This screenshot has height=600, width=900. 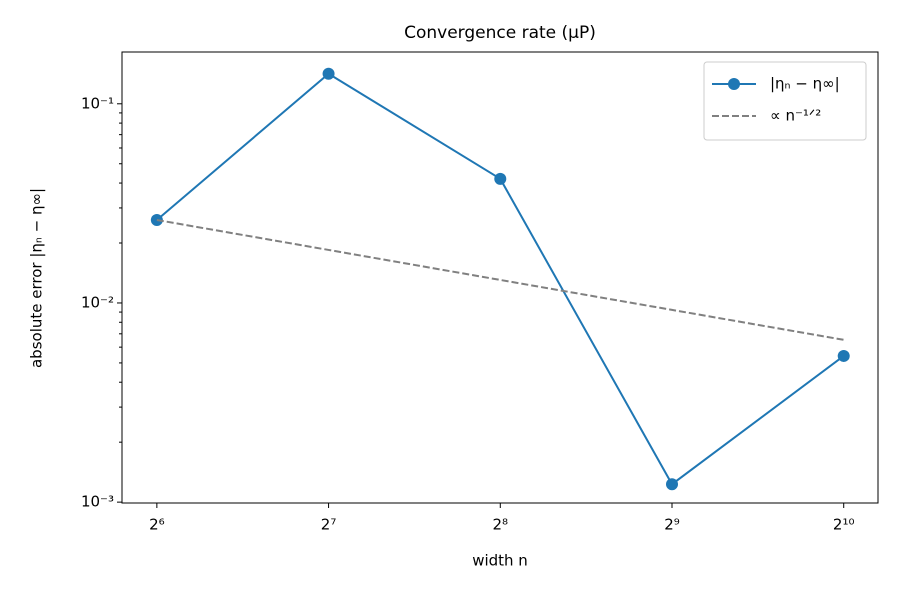 What do you see at coordinates (501, 525) in the screenshot?
I see `x-tick-label: 2⁸` at bounding box center [501, 525].